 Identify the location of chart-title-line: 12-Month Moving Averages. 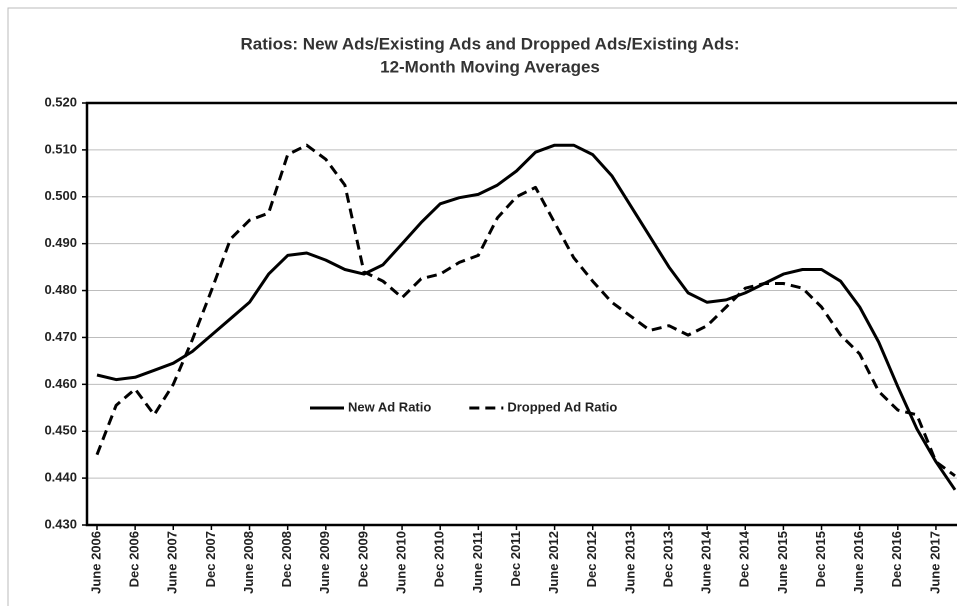
(490, 66).